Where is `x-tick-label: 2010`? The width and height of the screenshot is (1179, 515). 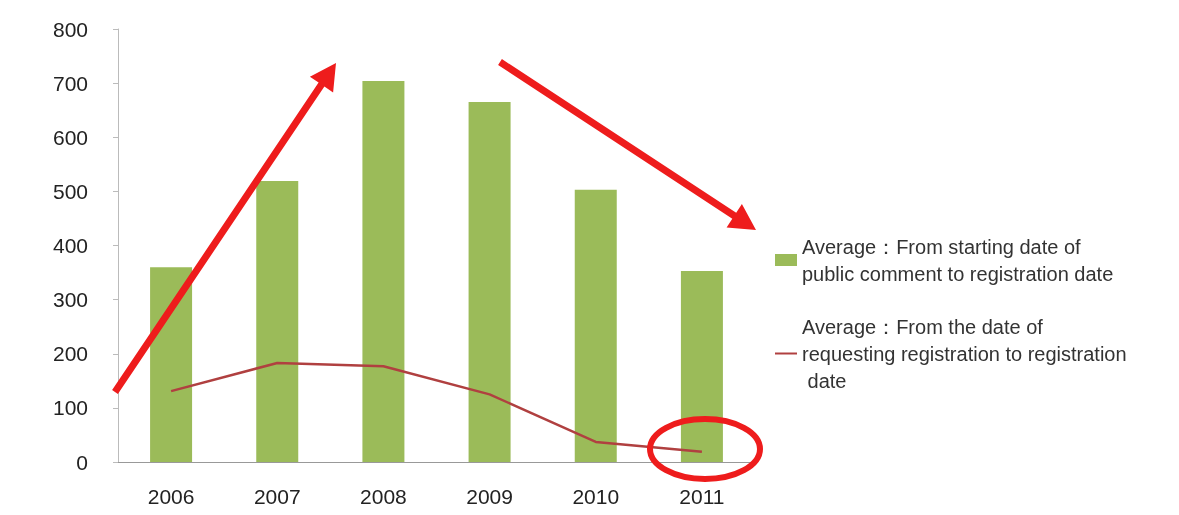
x-tick-label: 2010 is located at coordinates (596, 496).